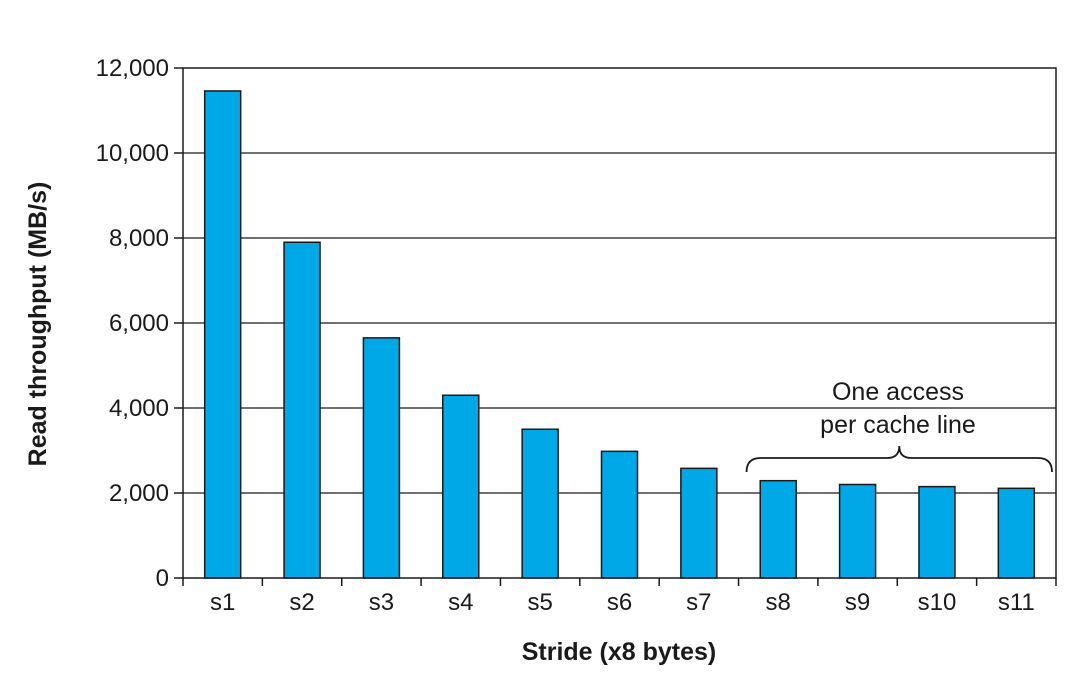 The image size is (1079, 674). I want to click on x-tick-label: s10, so click(937, 602).